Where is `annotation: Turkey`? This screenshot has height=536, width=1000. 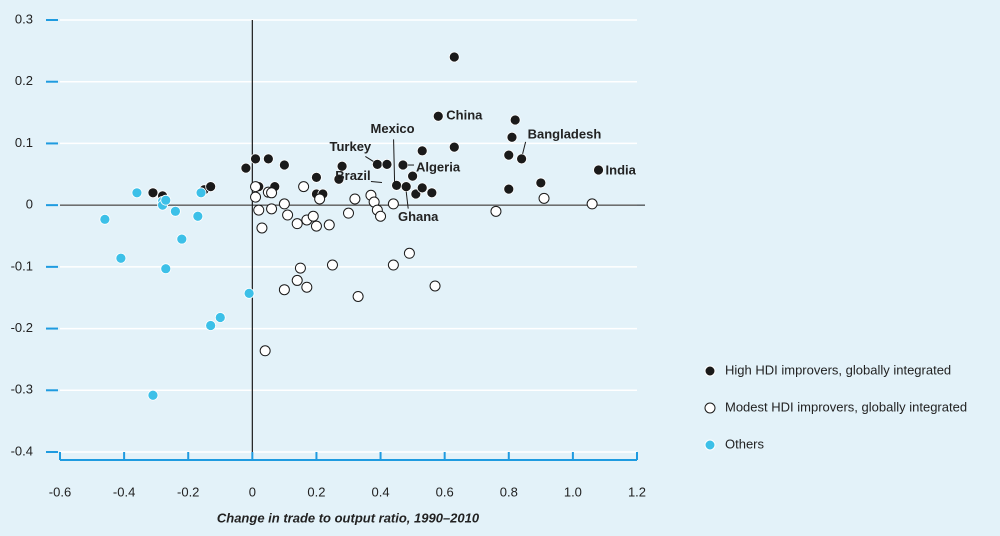
annotation: Turkey is located at coordinates (351, 146).